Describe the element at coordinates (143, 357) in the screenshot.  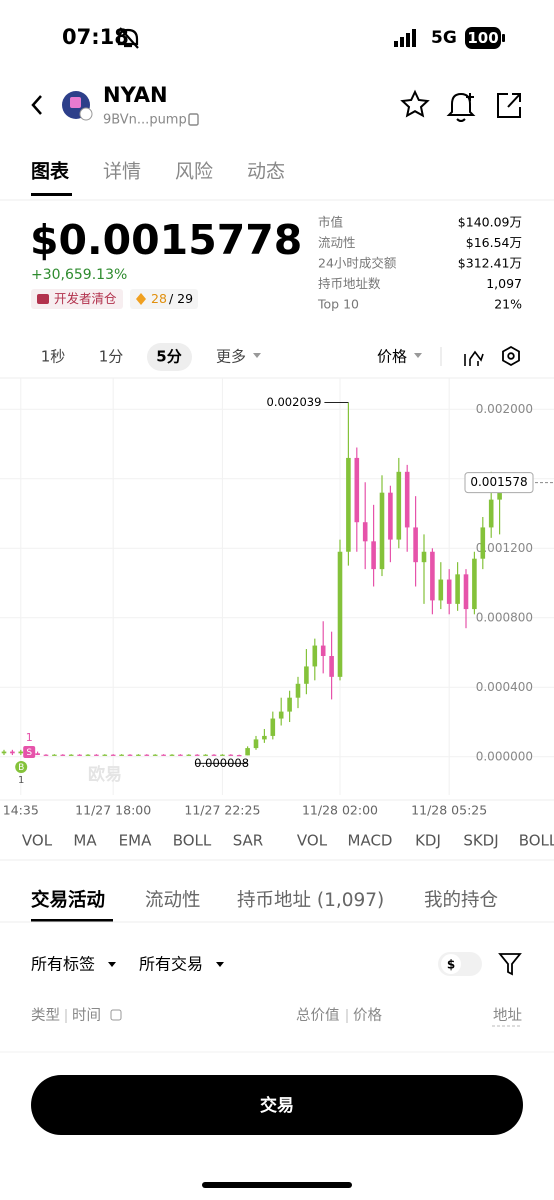
I see `timeframe-bar: 1秒 1分 5分 更多` at that location.